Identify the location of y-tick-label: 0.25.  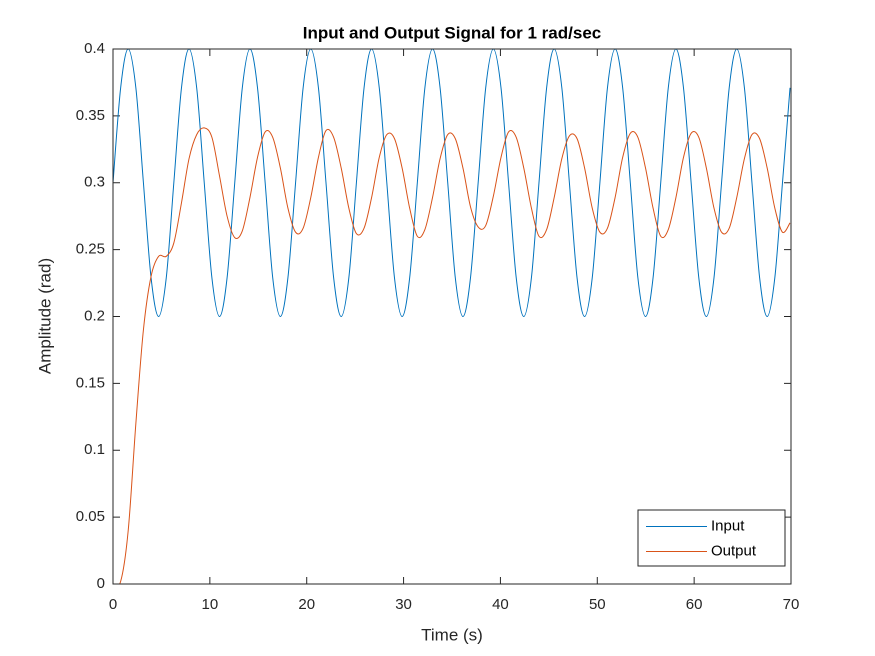
(90, 249).